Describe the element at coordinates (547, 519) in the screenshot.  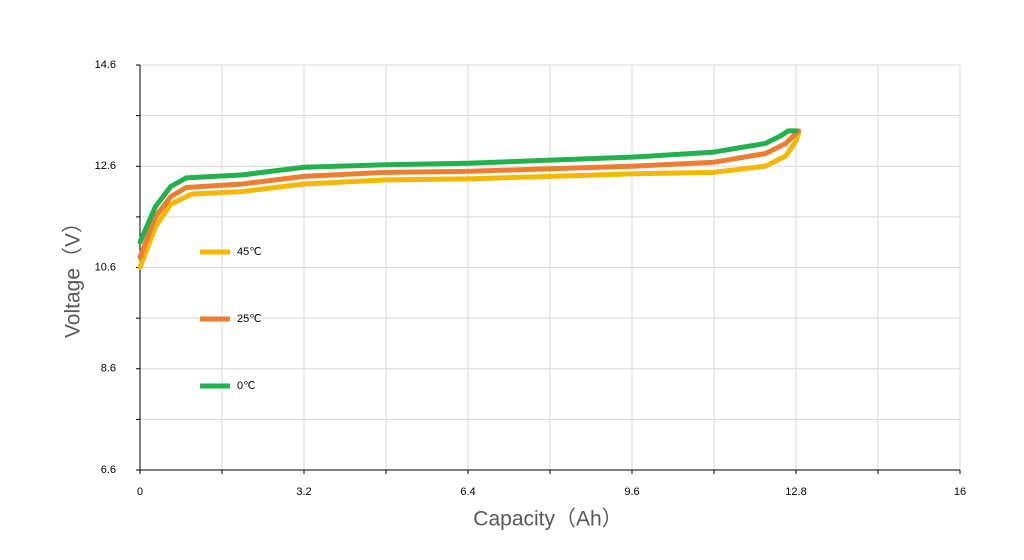
I see `x-axis-title: Capacity（Ah）` at that location.